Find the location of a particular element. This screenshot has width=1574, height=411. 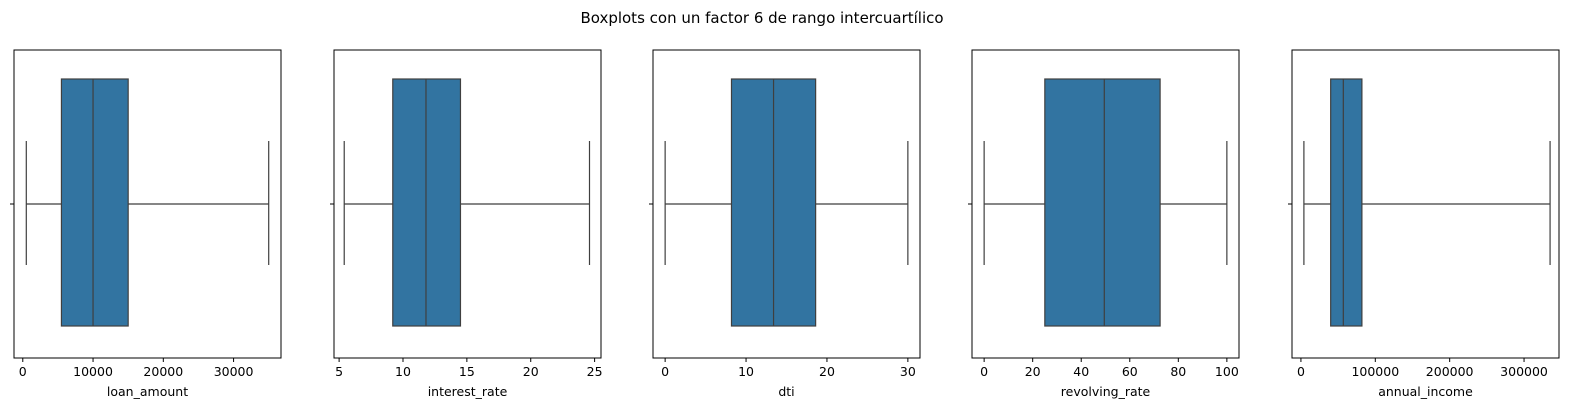

subplot-annual-income: 0 100000 200000 300000 annual_income is located at coordinates (1424, 224).